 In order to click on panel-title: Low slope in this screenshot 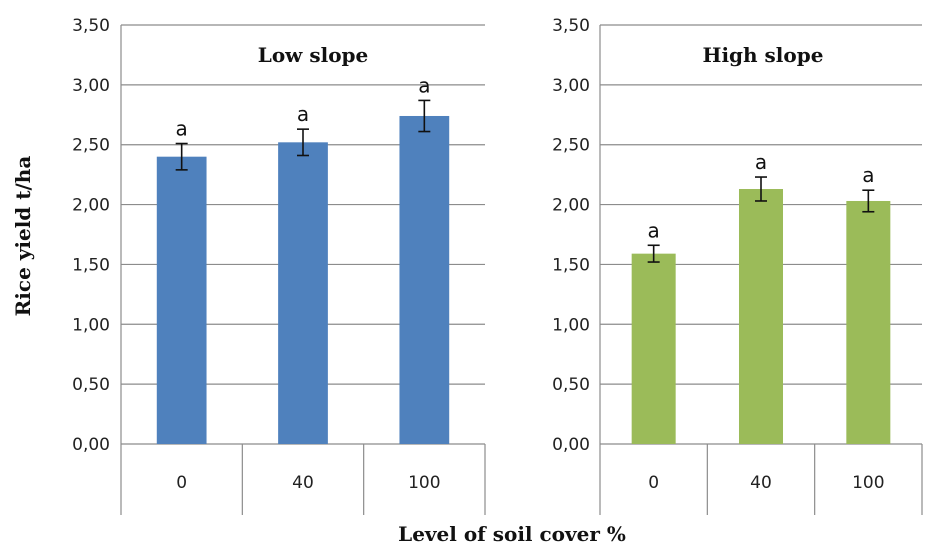, I will do `click(313, 55)`.